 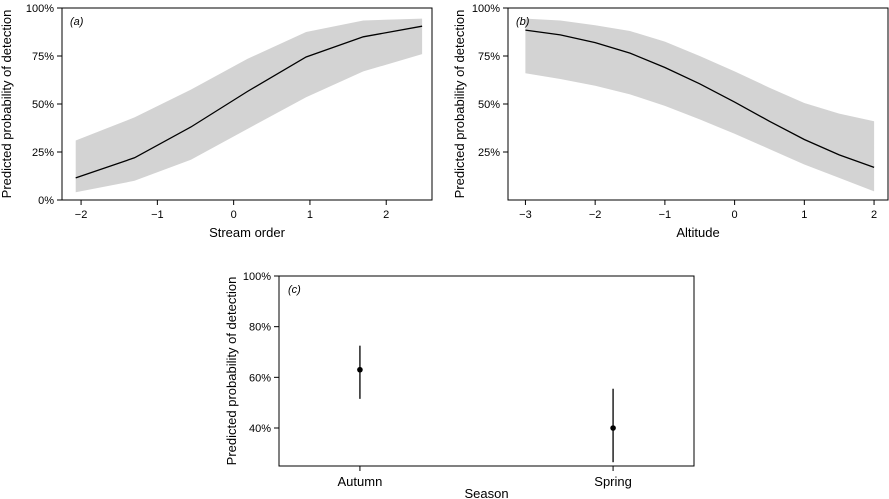 I want to click on panel-label: (a), so click(x=77, y=22).